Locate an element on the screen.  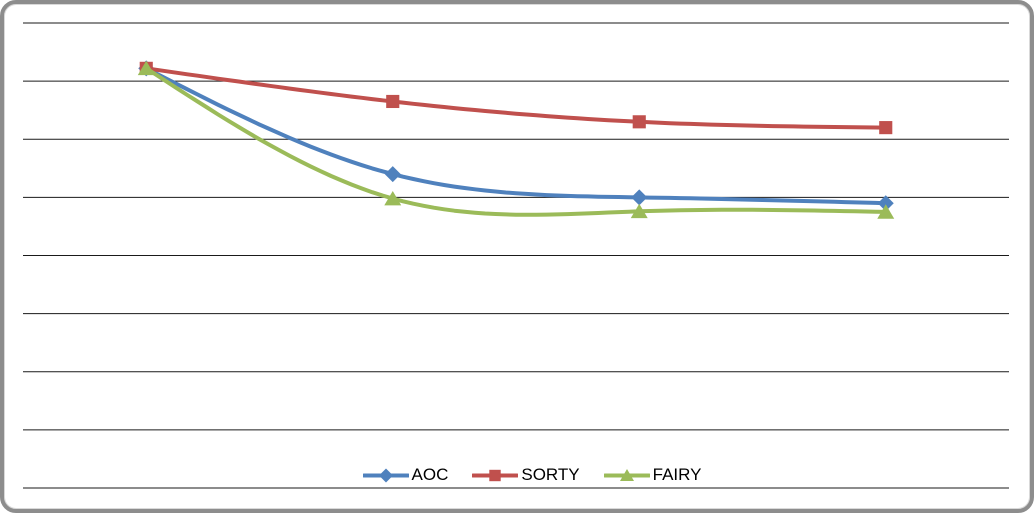
legend-item-fairy: FAIRY is located at coordinates (652, 475).